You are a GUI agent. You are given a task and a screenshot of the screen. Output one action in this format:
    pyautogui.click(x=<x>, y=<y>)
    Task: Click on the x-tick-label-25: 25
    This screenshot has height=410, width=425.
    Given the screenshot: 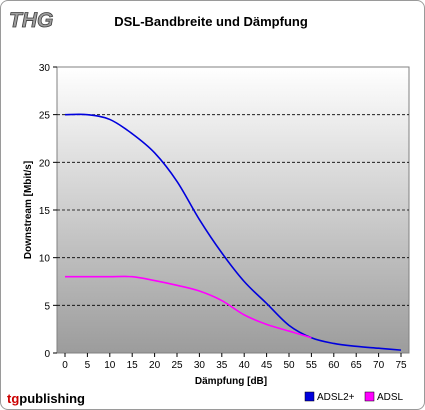 What is the action you would take?
    pyautogui.click(x=177, y=365)
    